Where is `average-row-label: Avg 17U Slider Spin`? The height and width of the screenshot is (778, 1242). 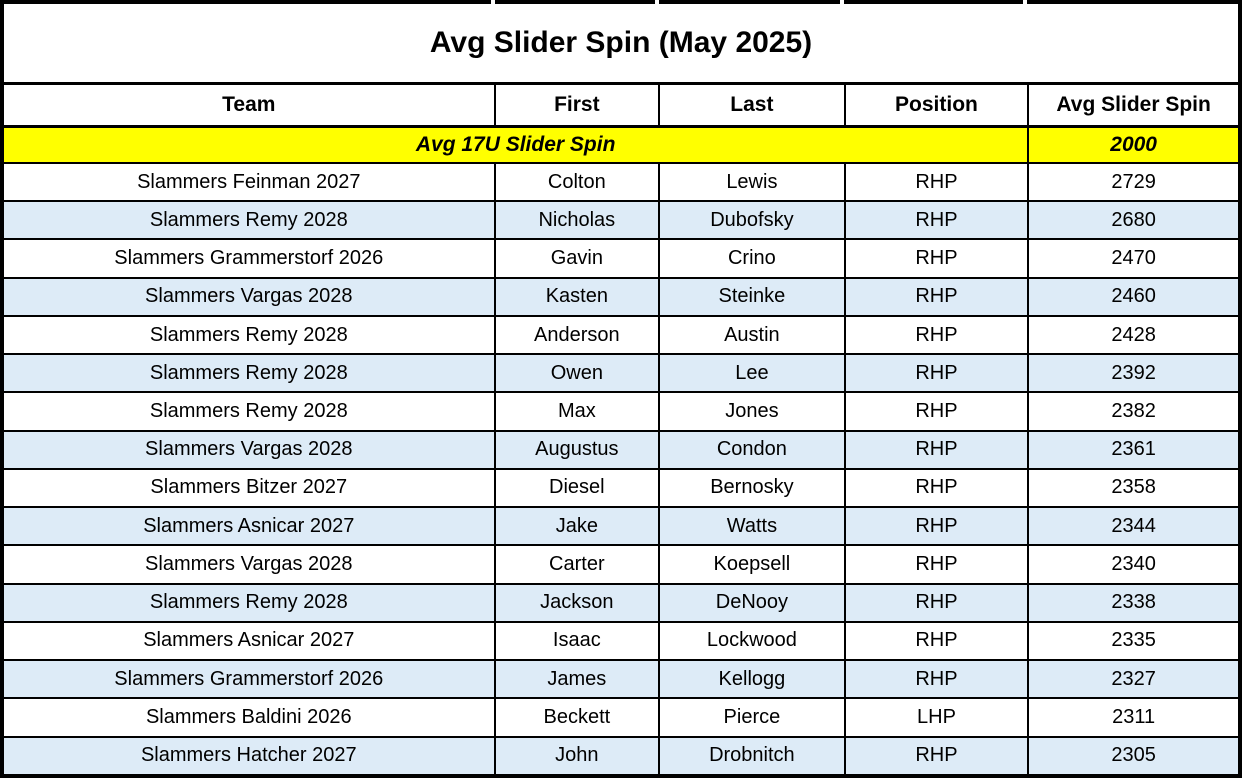
average-row-label: Avg 17U Slider Spin is located at coordinates (515, 144).